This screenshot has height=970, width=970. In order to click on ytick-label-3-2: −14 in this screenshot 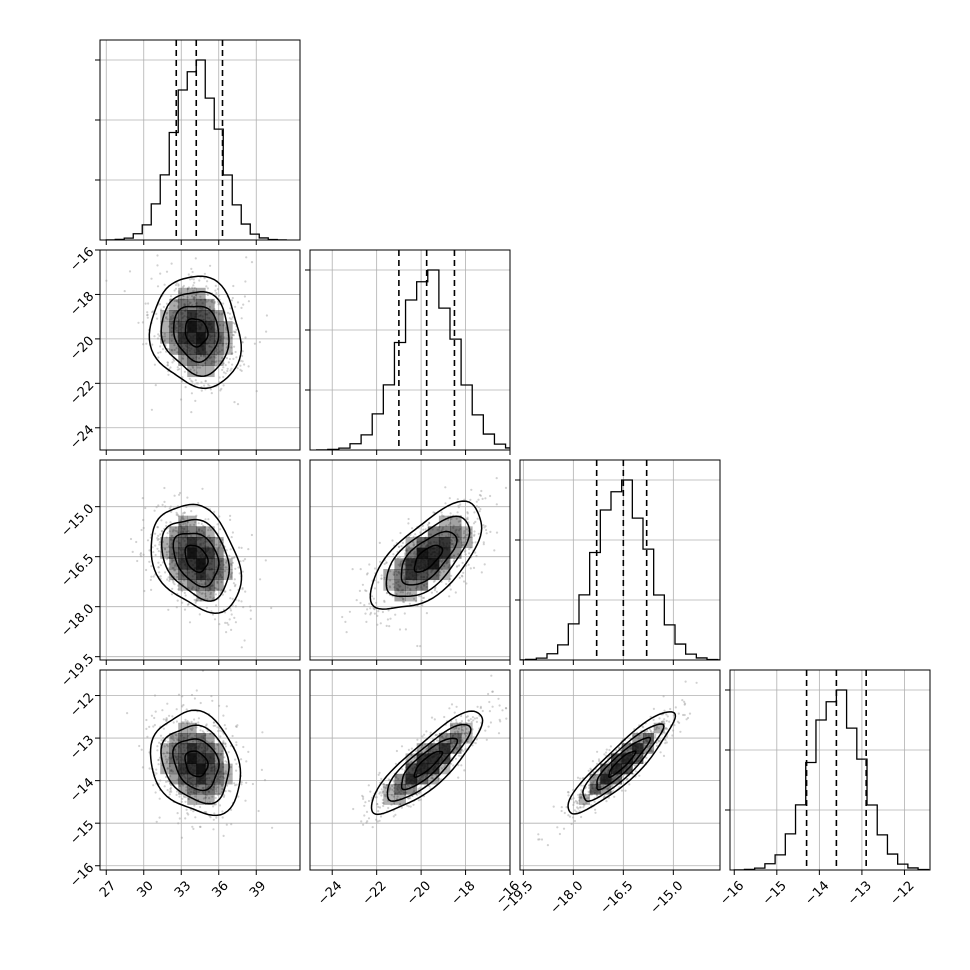, I will do `click(82, 790)`.